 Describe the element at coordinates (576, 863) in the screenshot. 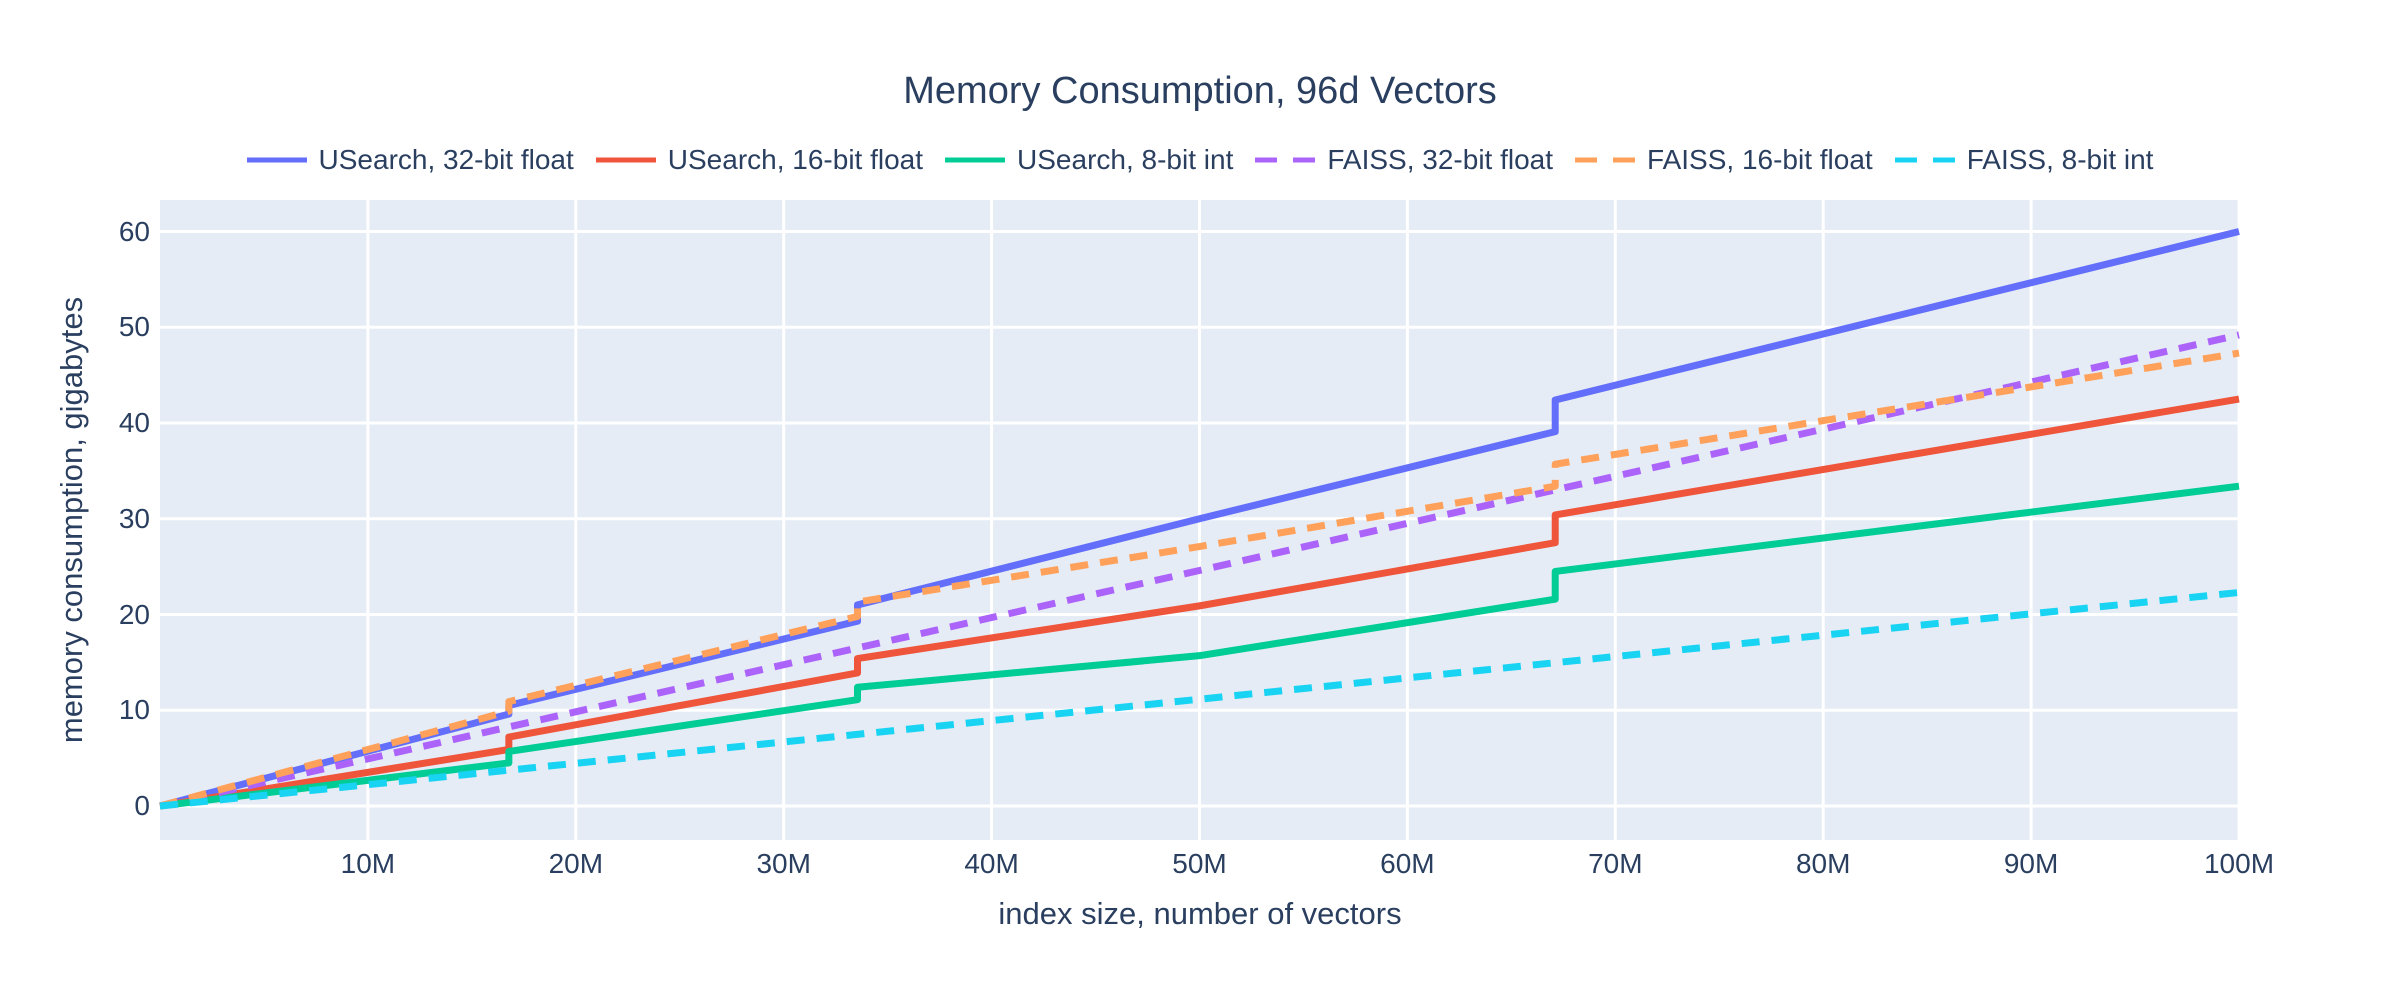

I see `x-tick-label: 20M` at that location.